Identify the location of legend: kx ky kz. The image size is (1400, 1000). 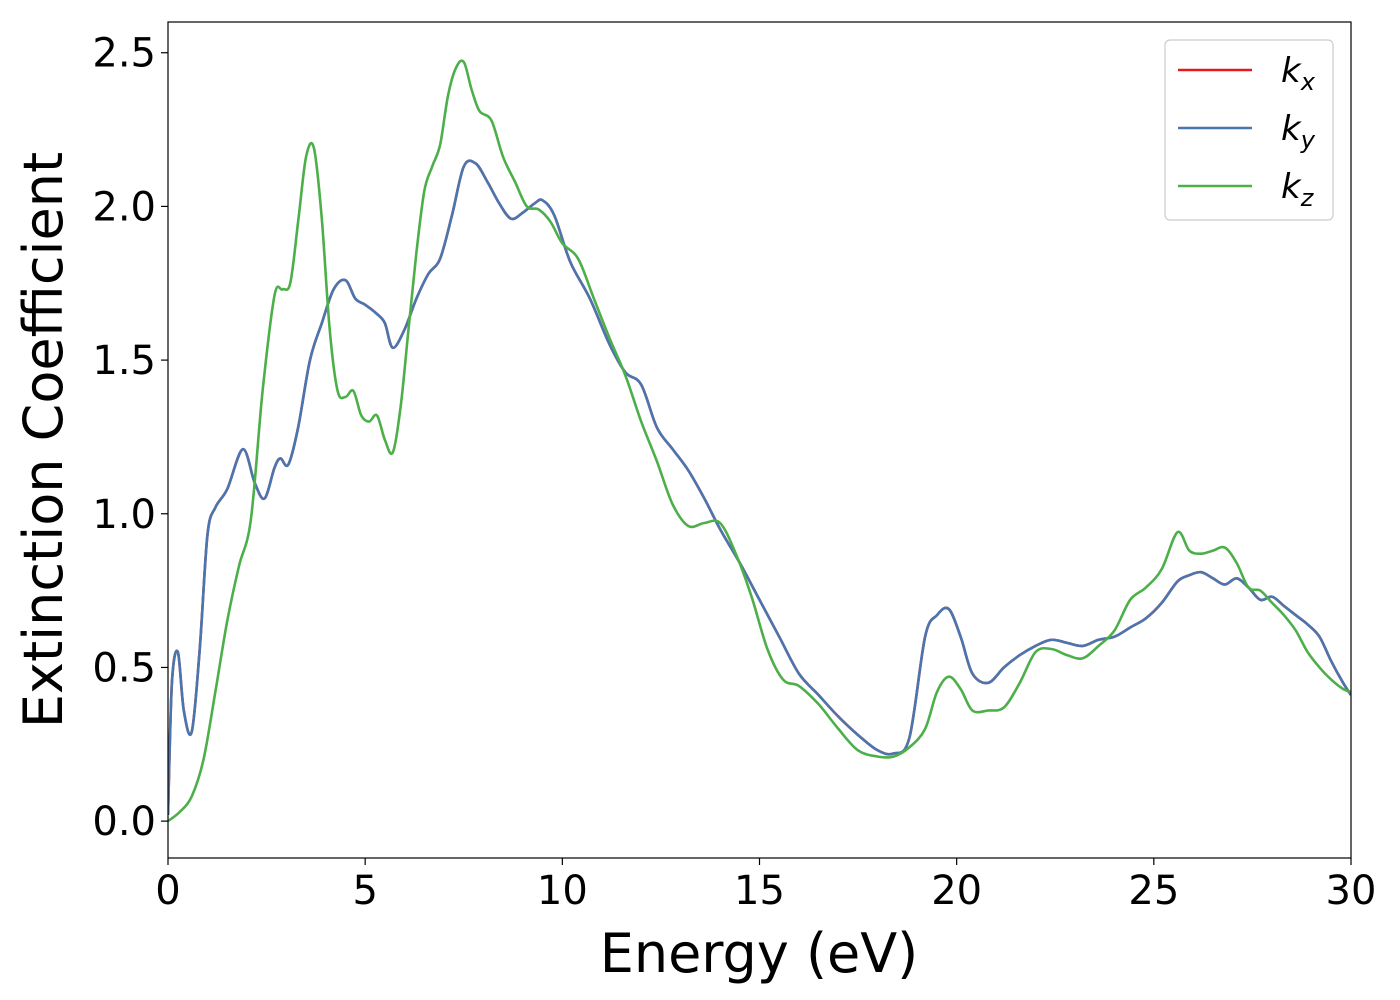
(1249, 130).